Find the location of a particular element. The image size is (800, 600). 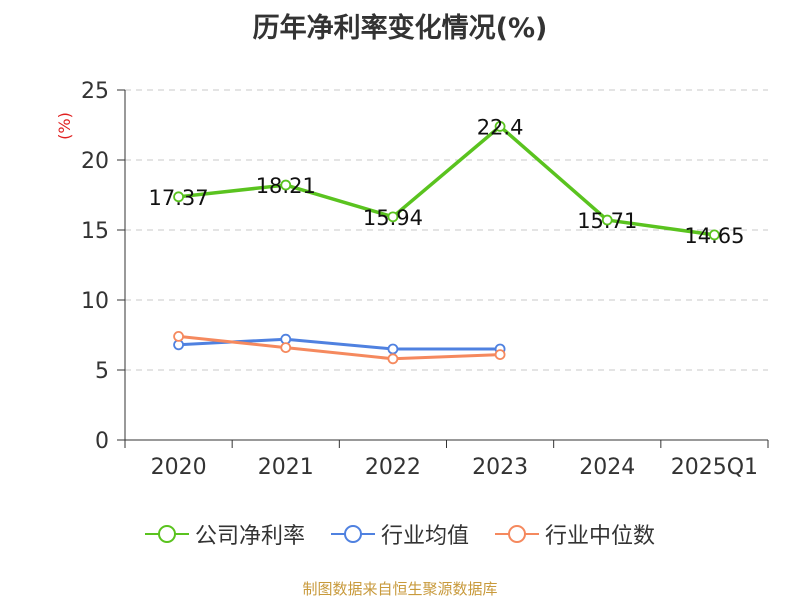

legend-item: 行业中位数 is located at coordinates (575, 534).